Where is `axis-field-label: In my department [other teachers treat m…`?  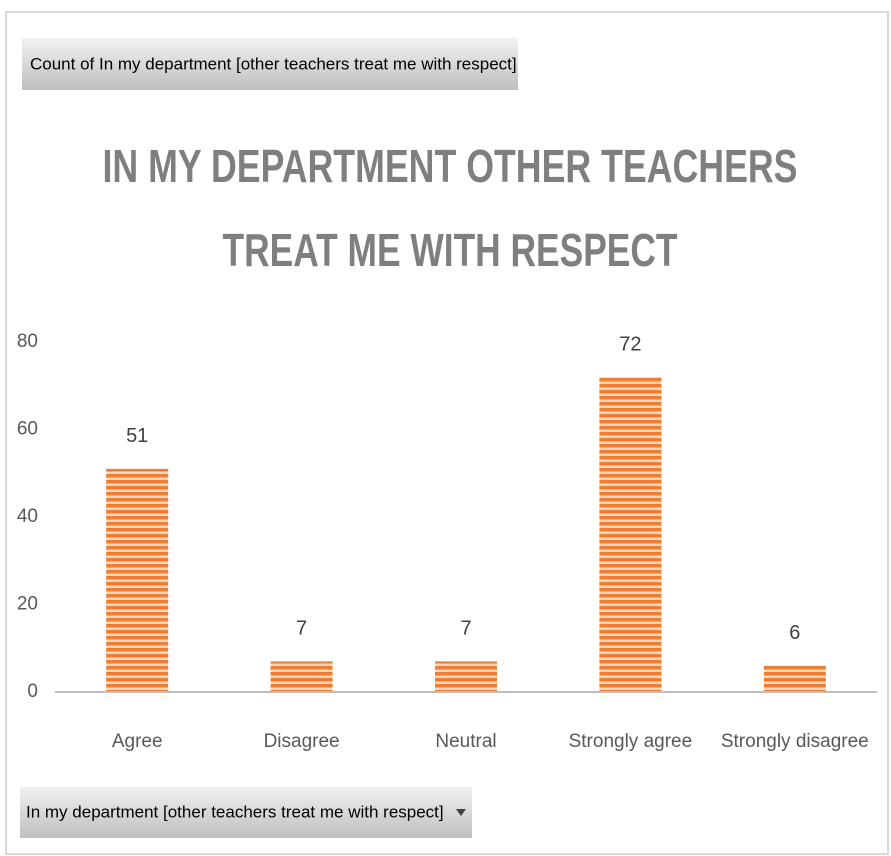
axis-field-label: In my department [other teachers treat m… is located at coordinates (235, 811).